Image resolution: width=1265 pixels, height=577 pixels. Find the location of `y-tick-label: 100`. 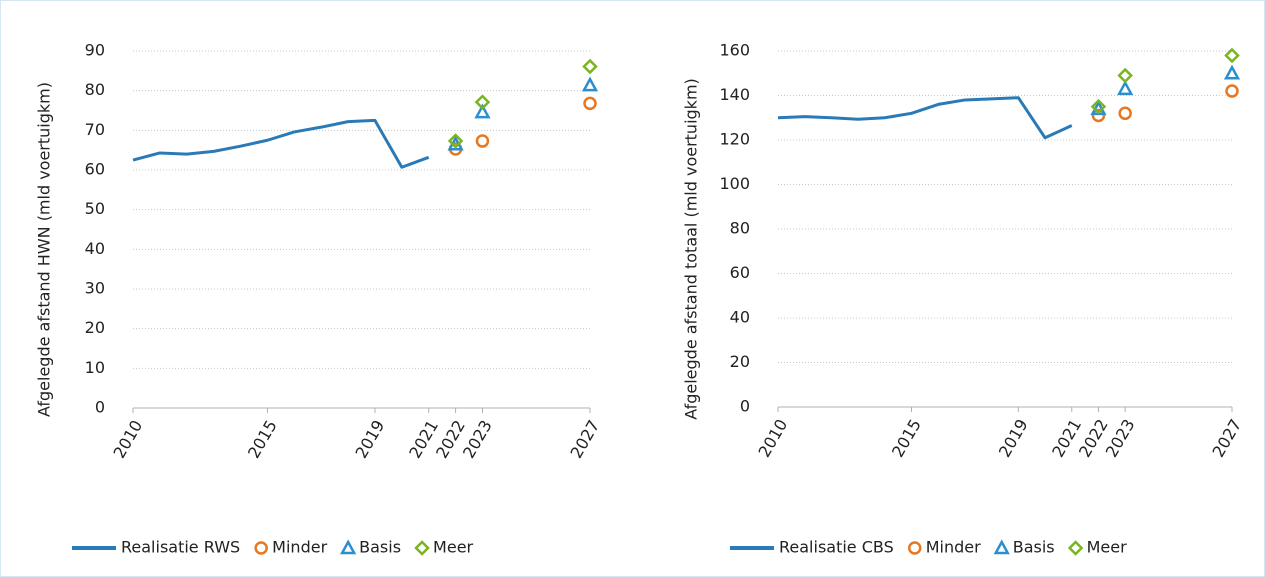

y-tick-label: 100 is located at coordinates (734, 183).